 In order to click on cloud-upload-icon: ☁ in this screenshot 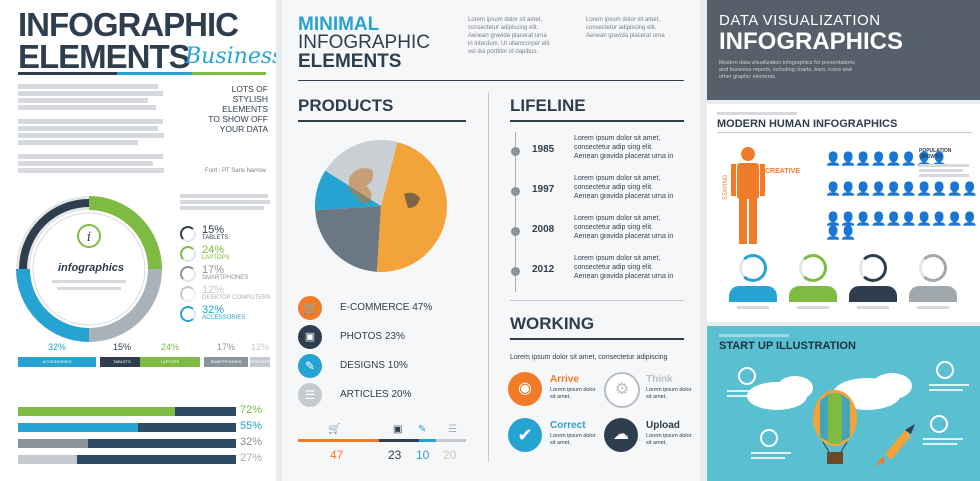, I will do `click(621, 435)`.